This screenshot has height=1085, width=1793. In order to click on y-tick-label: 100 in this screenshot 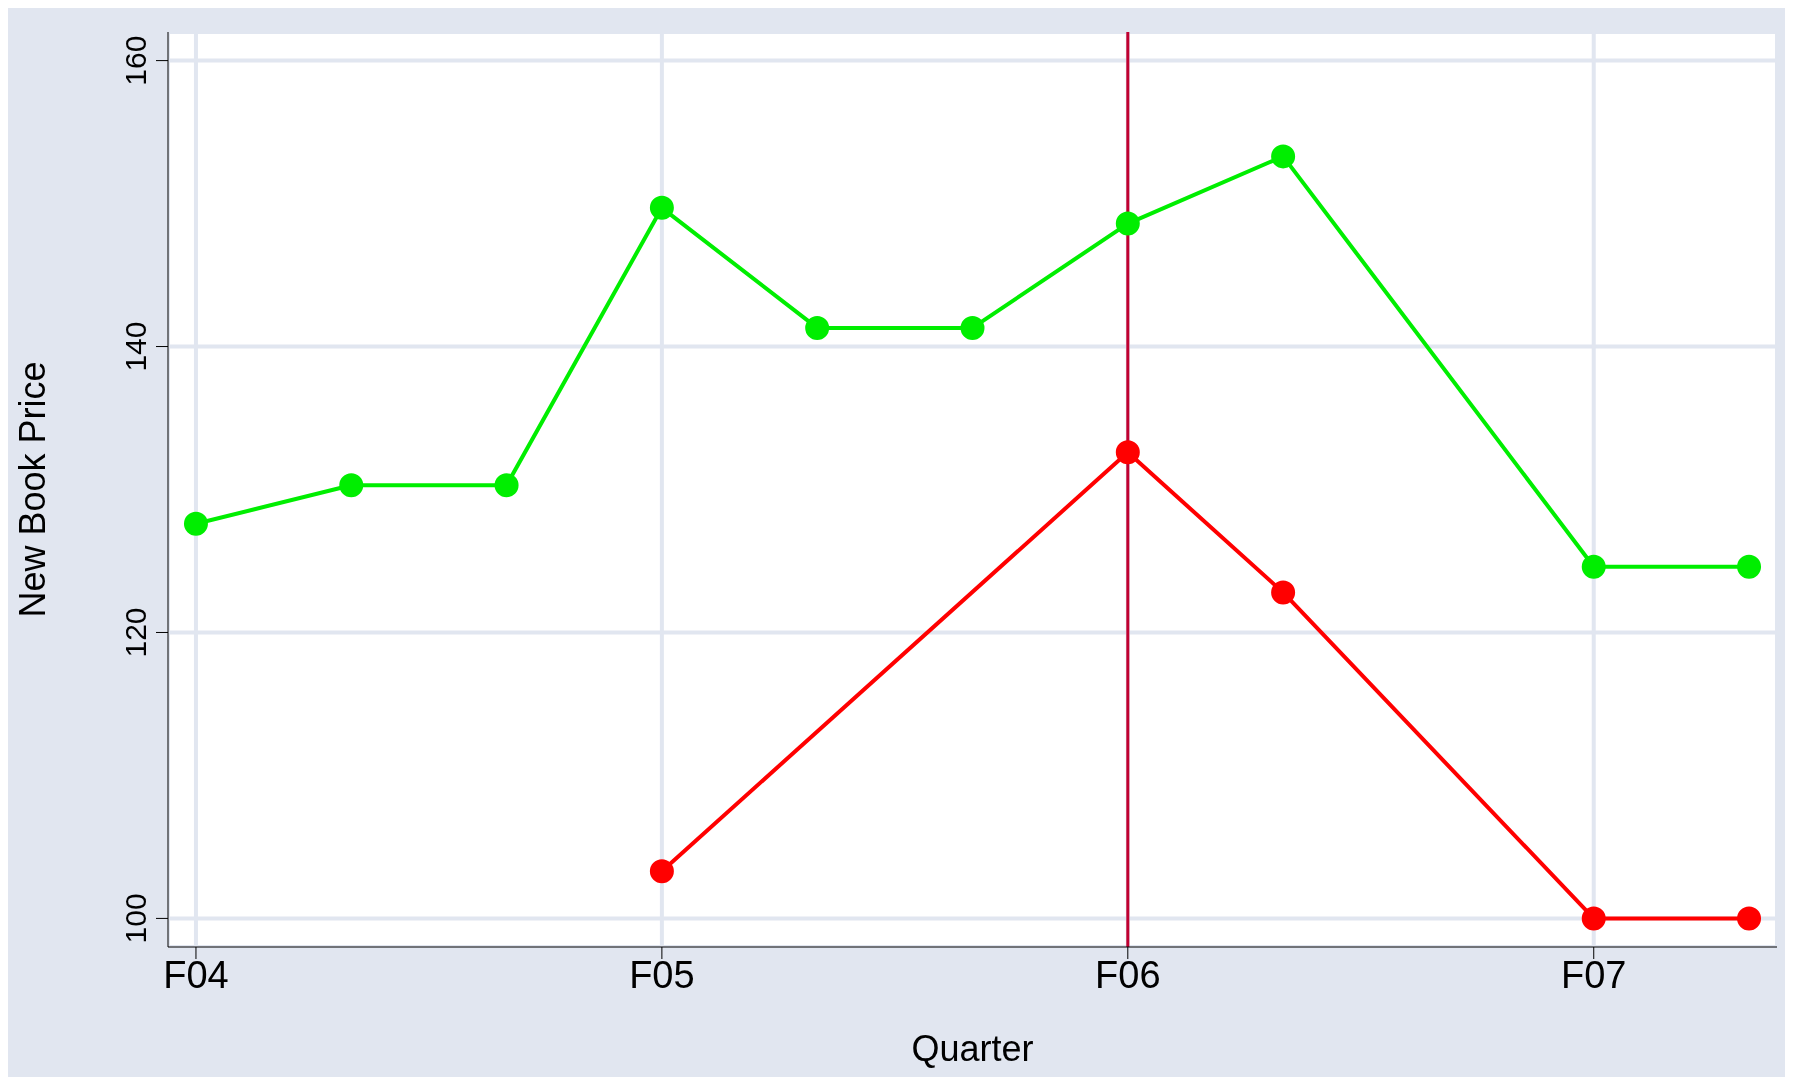, I will do `click(135, 918)`.